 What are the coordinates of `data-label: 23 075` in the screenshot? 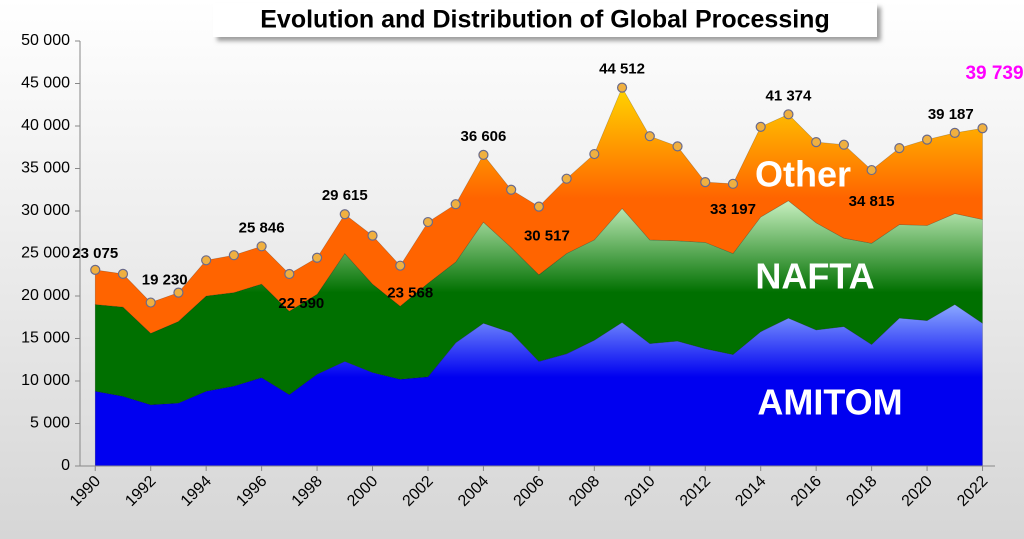 It's located at (95, 253).